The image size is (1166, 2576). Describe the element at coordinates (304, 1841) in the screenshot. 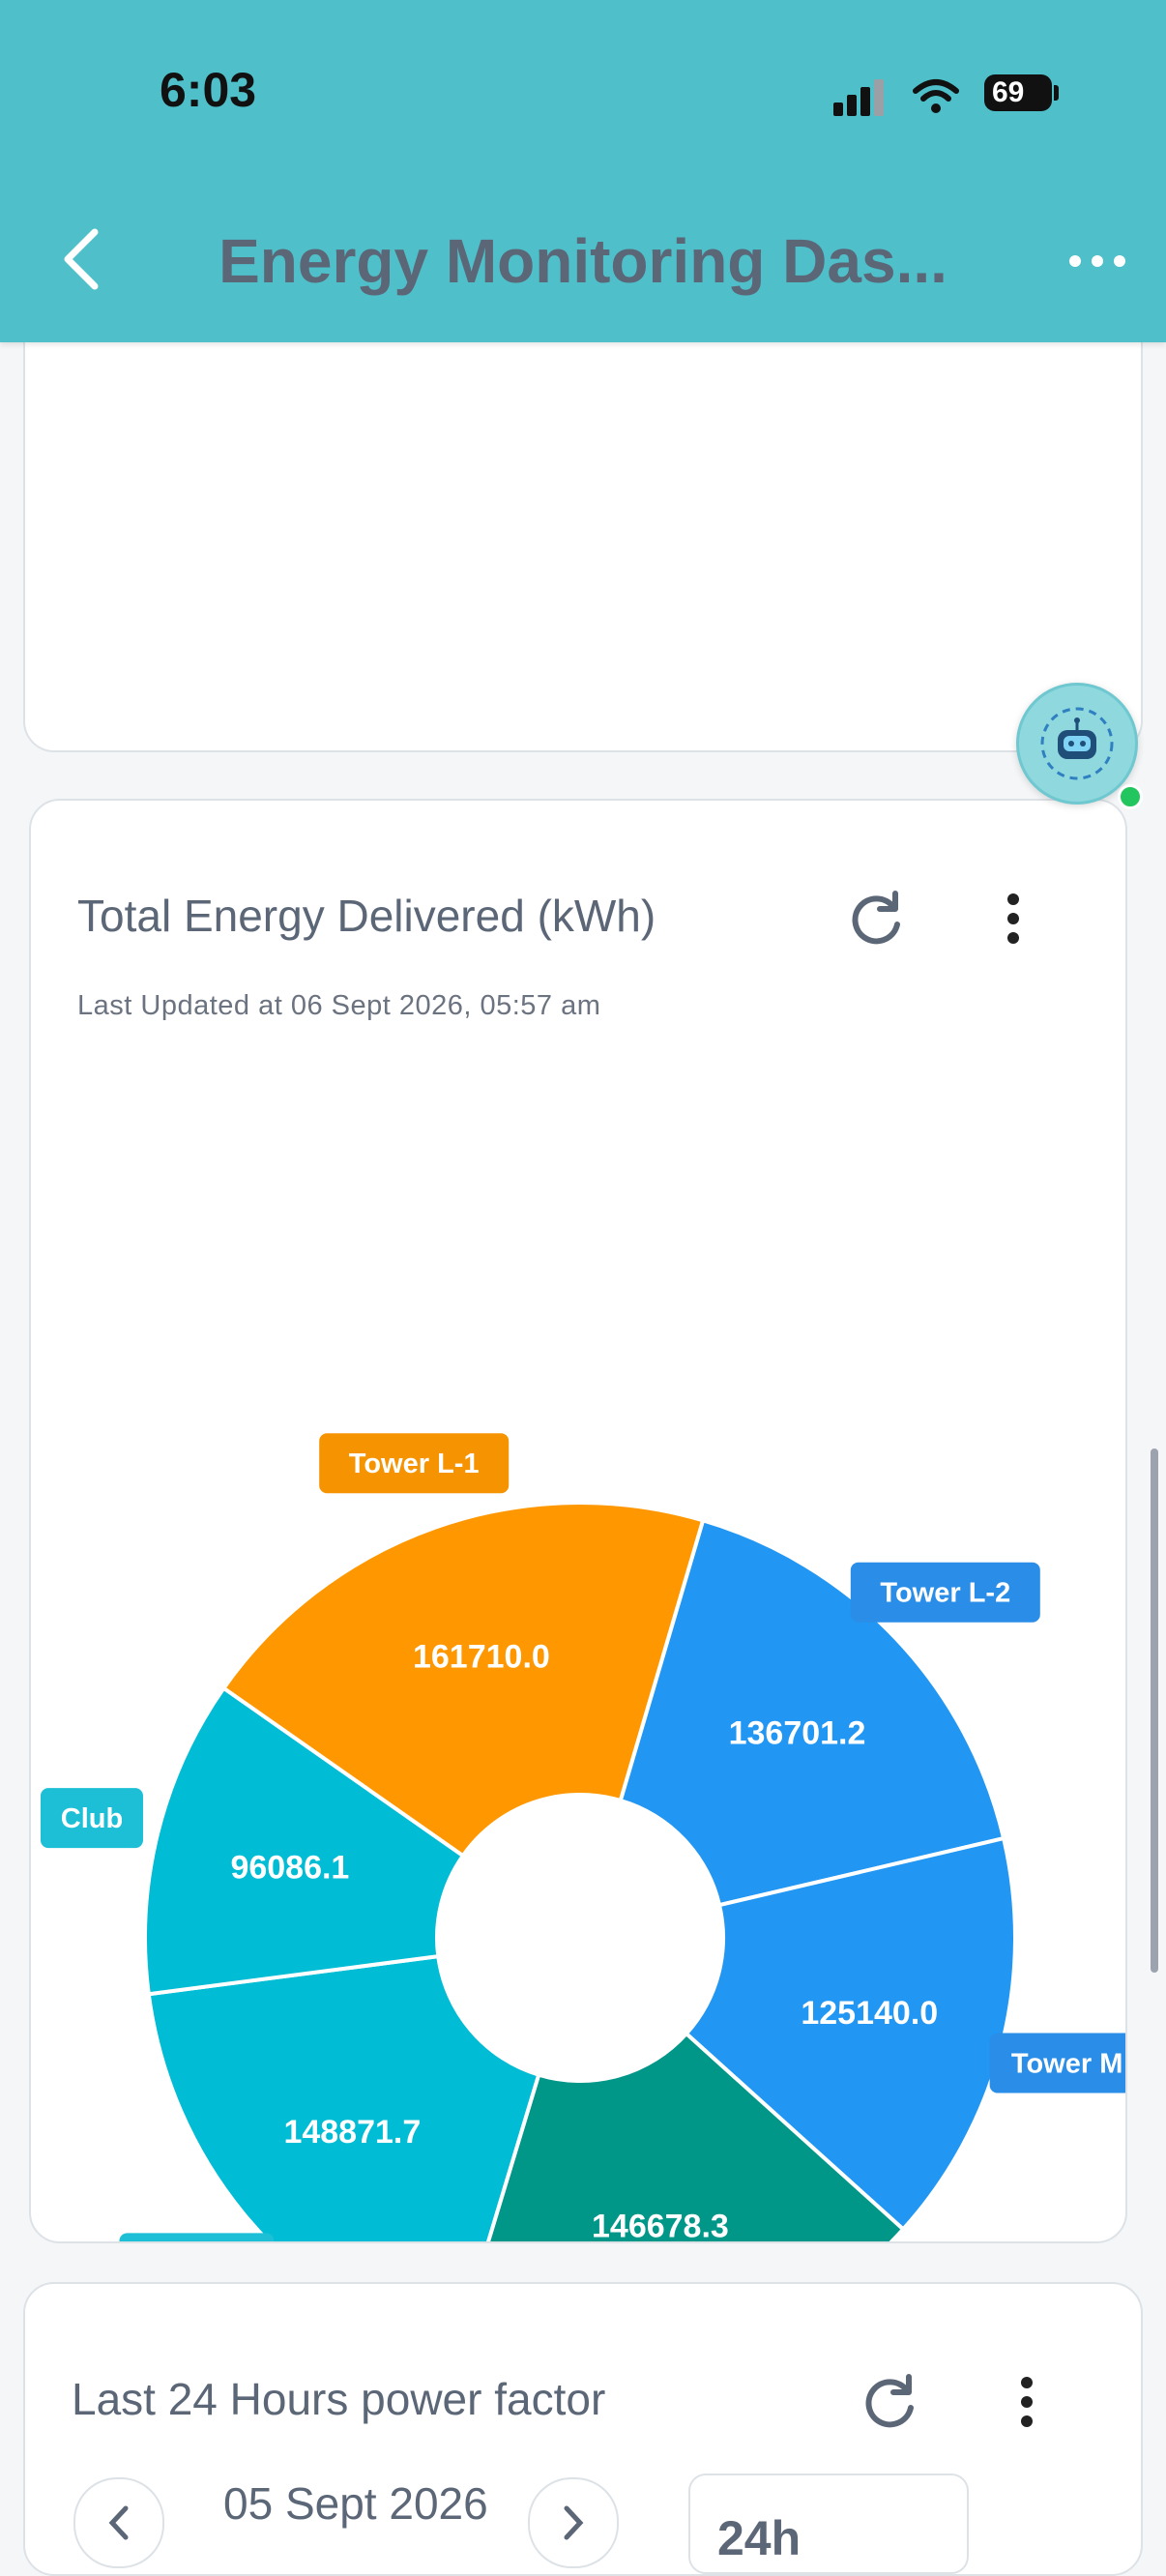

I see `chart-slice-club` at that location.